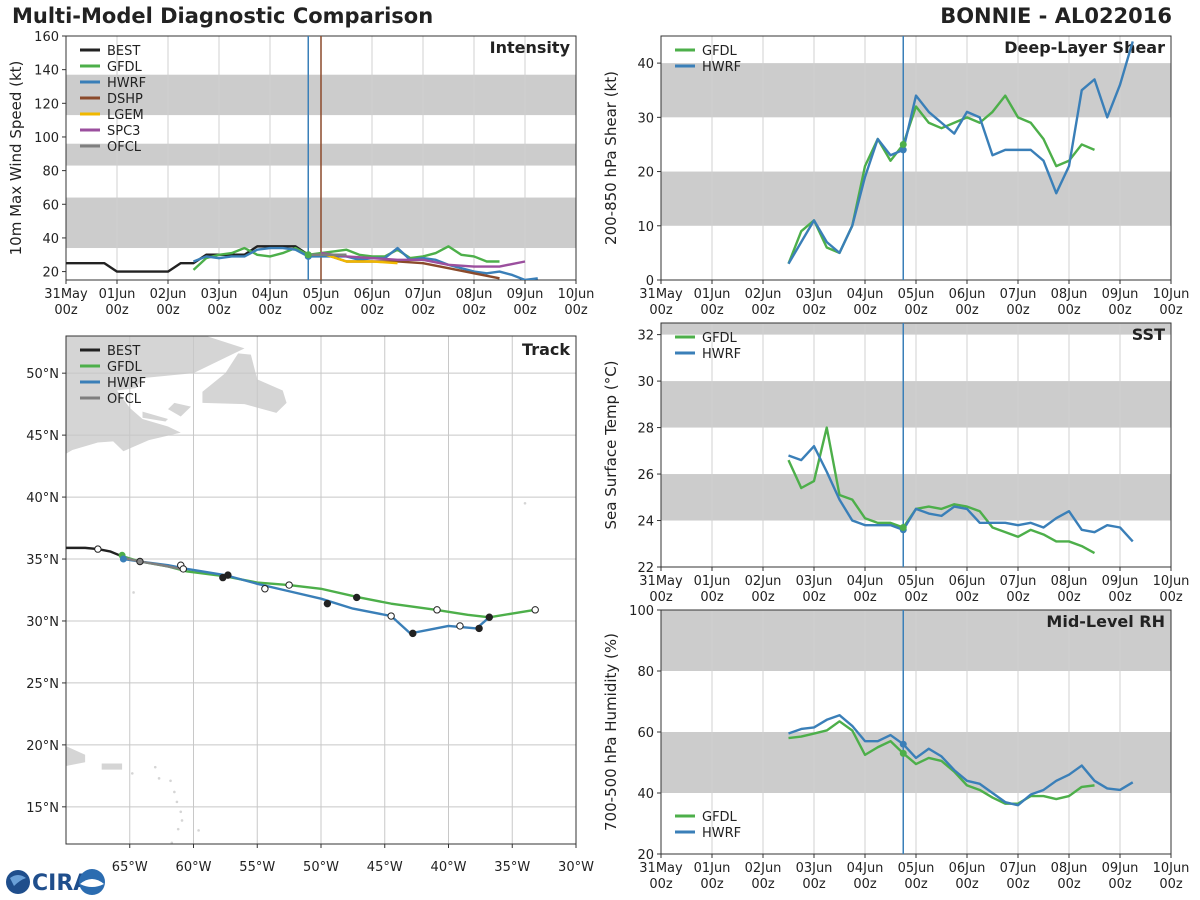 The width and height of the screenshot is (1200, 900). Describe the element at coordinates (66, 294) in the screenshot. I see `x-tick-label-line: 31May` at that location.